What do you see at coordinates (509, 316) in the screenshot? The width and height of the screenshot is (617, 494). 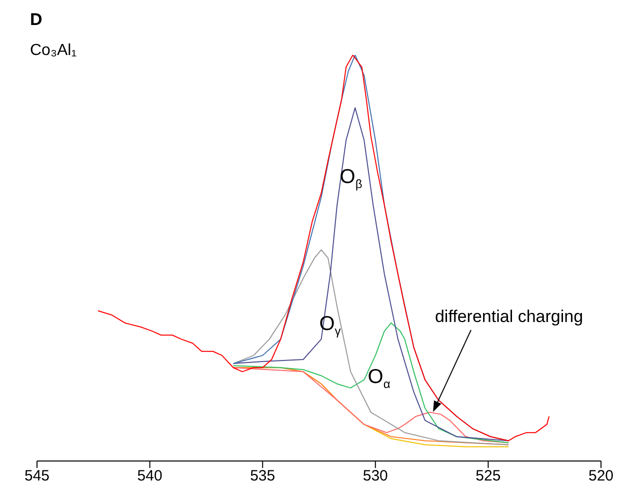 I see `annotation: differential charging` at bounding box center [509, 316].